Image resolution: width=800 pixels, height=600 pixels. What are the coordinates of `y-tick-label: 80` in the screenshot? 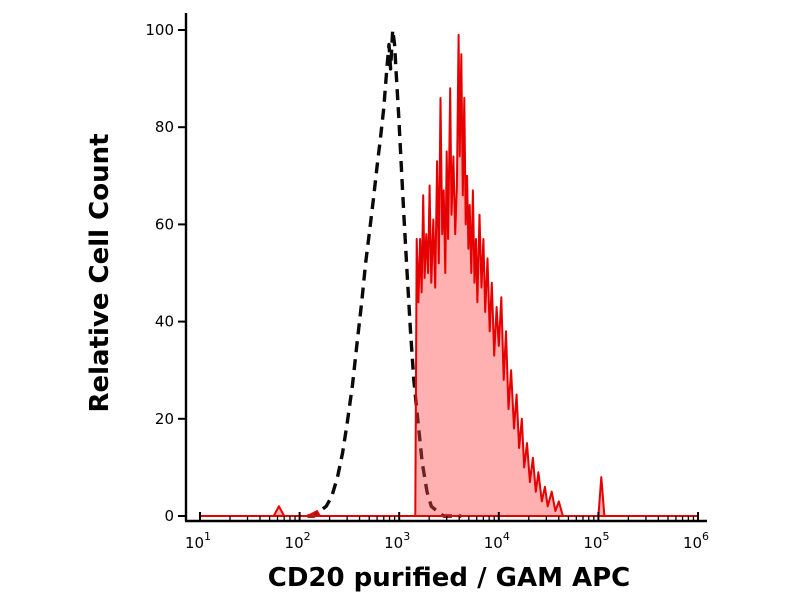 It's located at (164, 127).